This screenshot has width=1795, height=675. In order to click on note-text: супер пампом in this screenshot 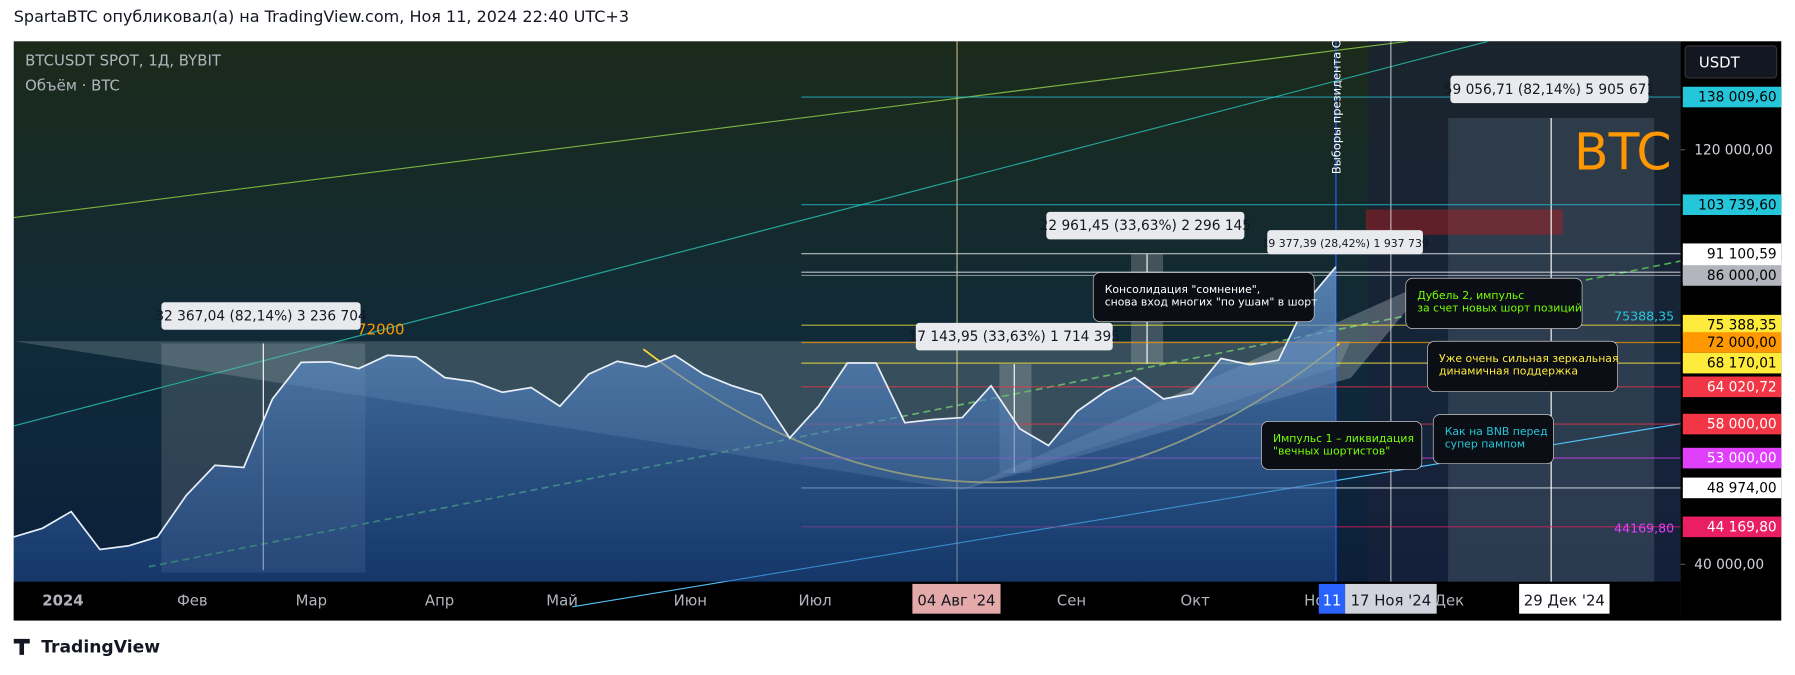, I will do `click(1485, 444)`.